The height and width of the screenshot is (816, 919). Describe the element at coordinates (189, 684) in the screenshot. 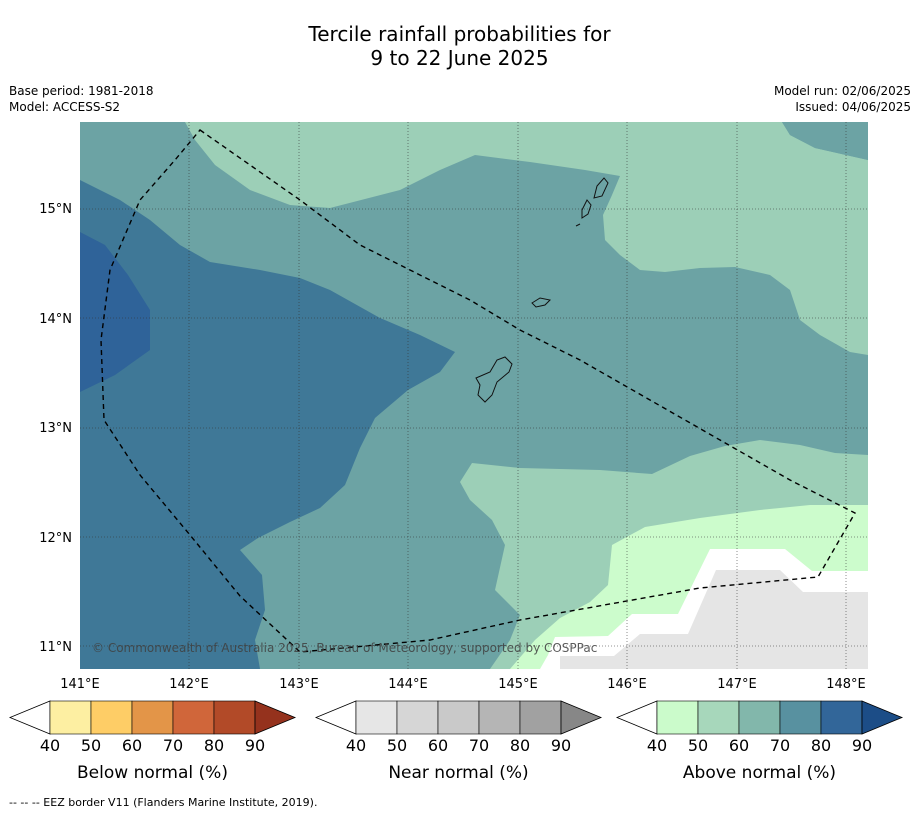

I see `lon-label: 142°E` at that location.